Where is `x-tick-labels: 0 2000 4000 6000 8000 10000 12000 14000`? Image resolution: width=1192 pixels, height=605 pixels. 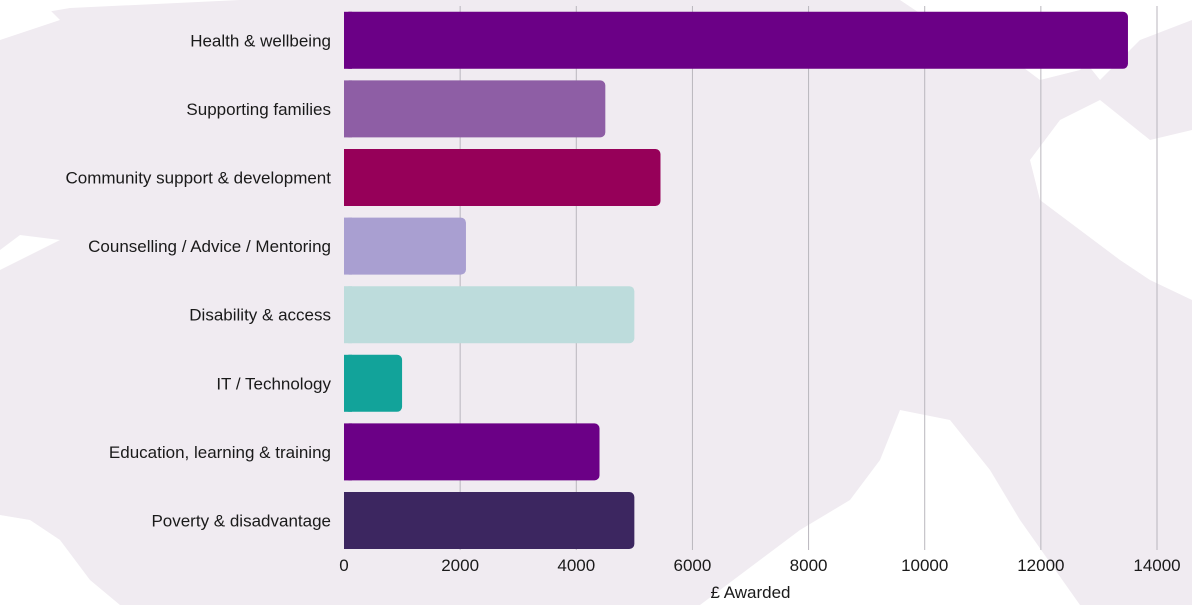
x-tick-labels: 0 2000 4000 6000 8000 10000 12000 14000 is located at coordinates (759, 565).